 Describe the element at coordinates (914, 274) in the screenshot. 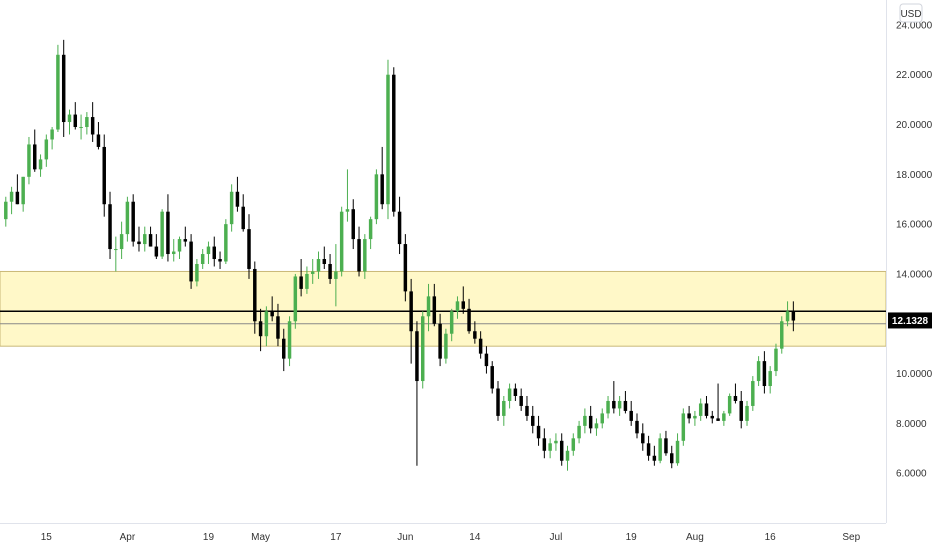

I see `y-tick-label: 14.0000` at that location.